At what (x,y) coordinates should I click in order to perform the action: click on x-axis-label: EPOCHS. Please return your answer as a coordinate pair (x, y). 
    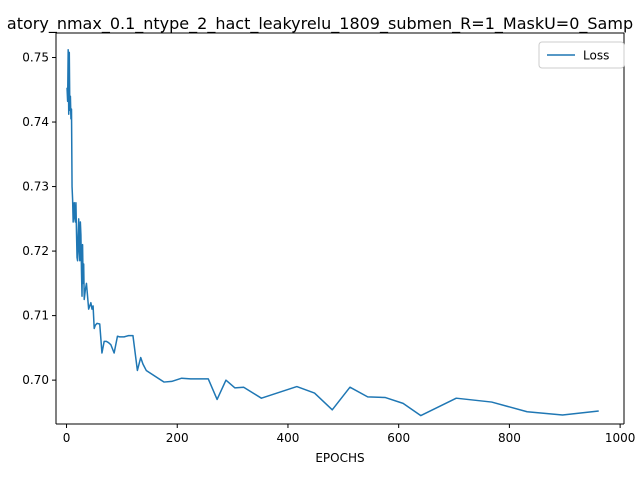
    Looking at the image, I should click on (339, 458).